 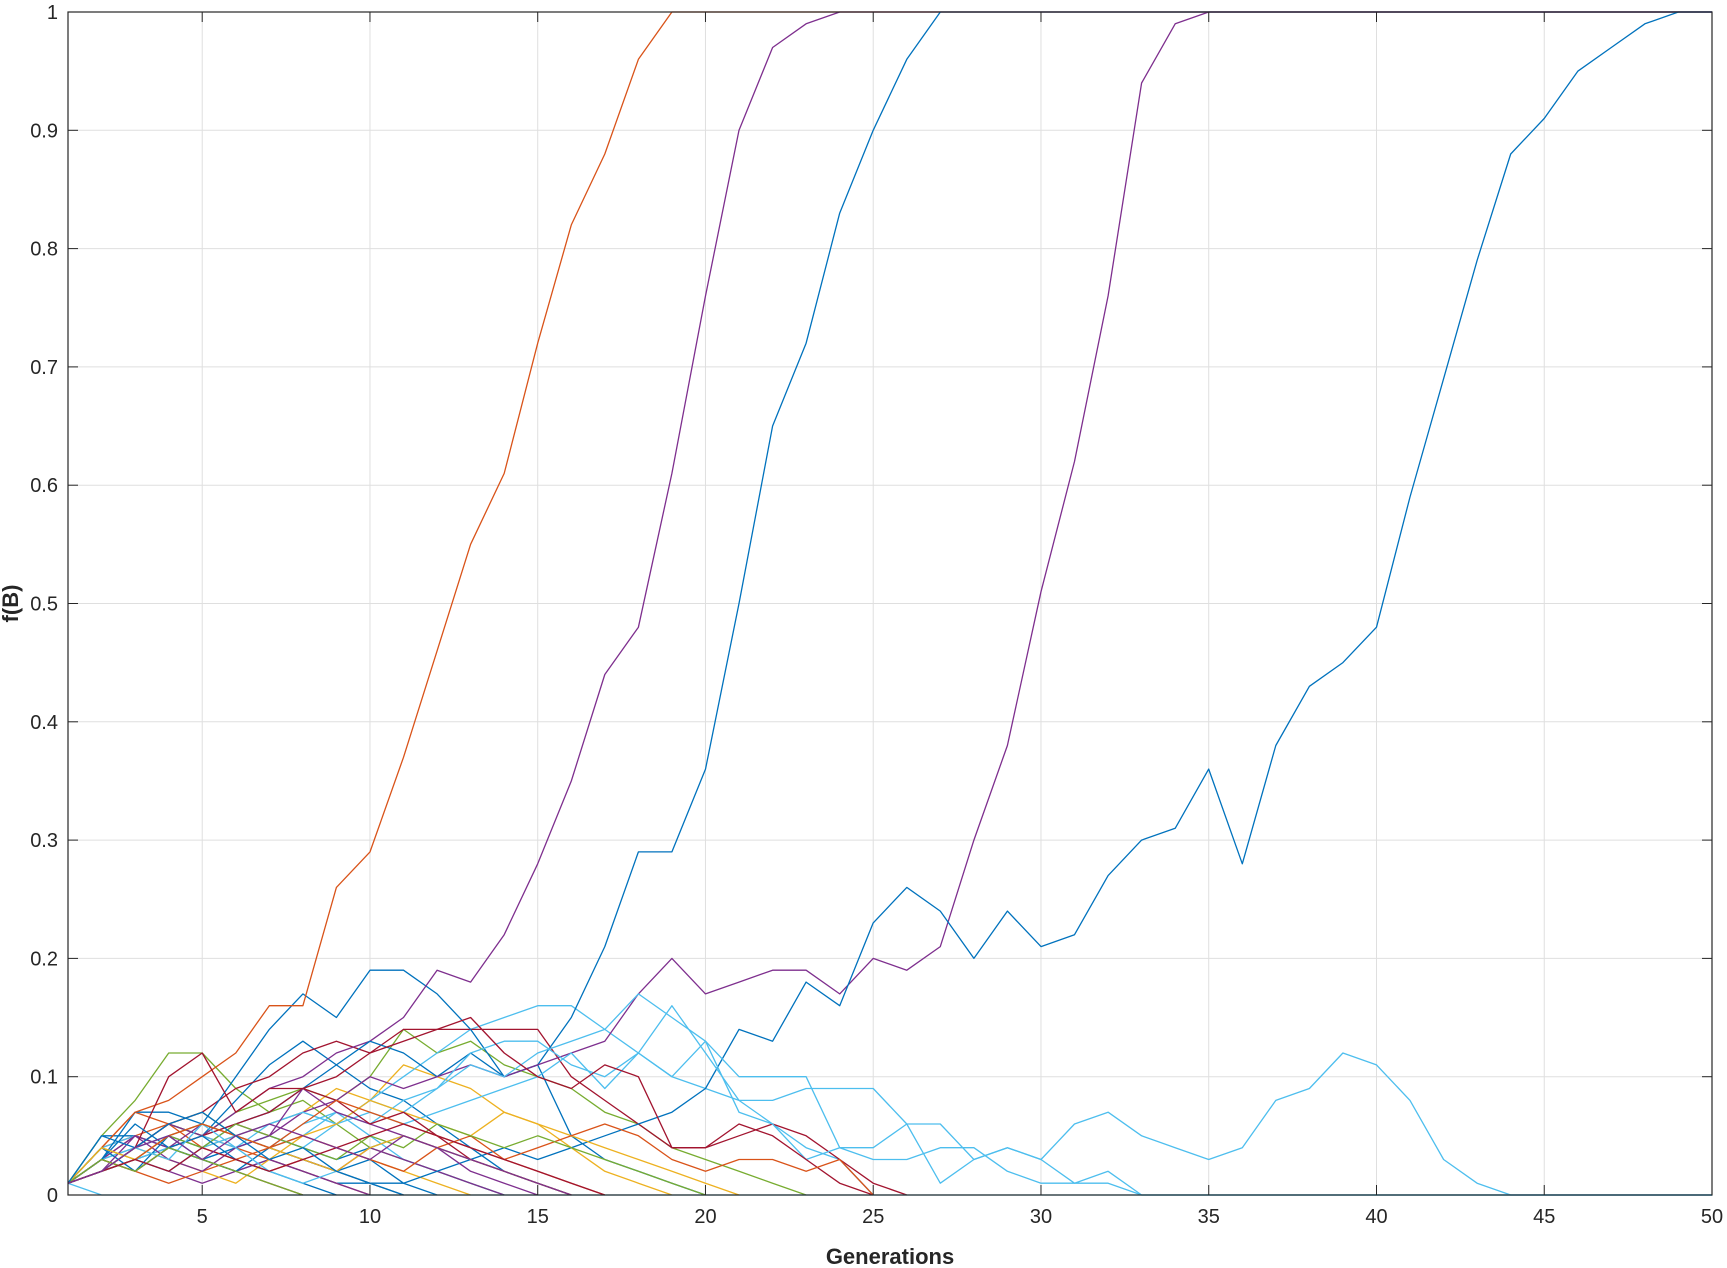 What do you see at coordinates (44, 959) in the screenshot?
I see `y-tick-label: 0.2` at bounding box center [44, 959].